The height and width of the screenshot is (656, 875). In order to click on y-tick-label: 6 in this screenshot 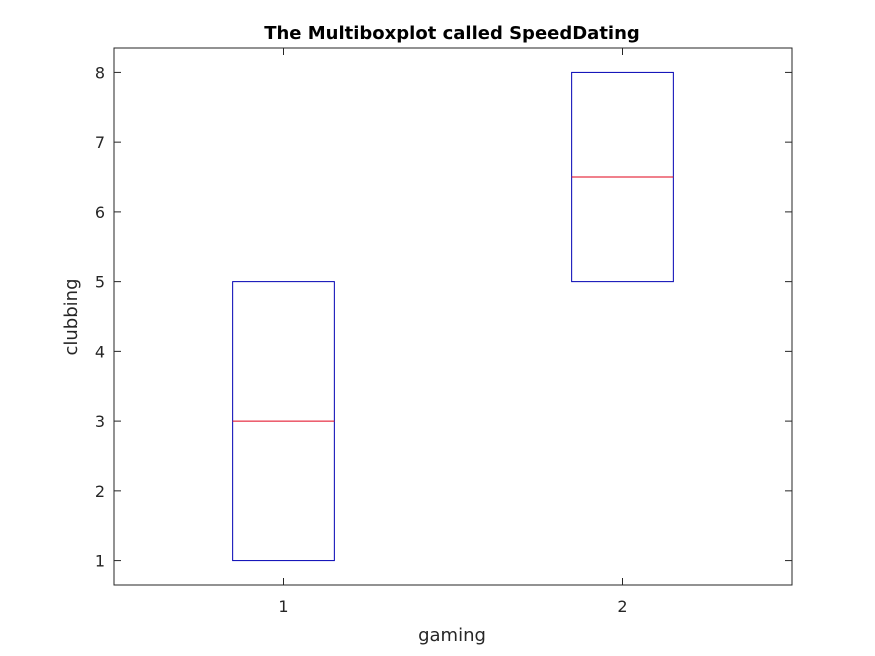, I will do `click(100, 212)`.